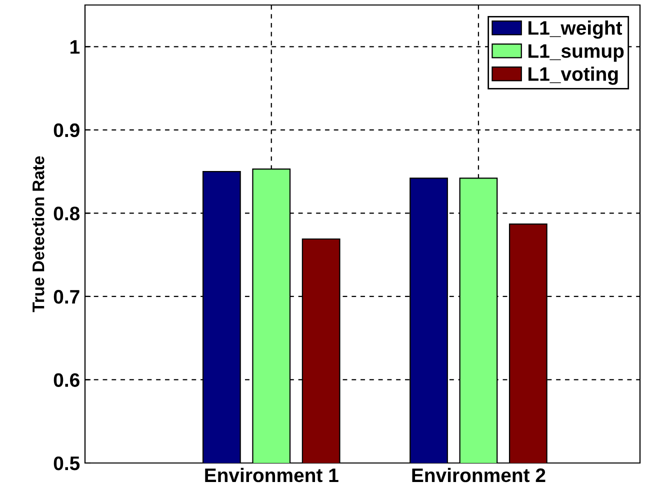 This screenshot has height=503, width=653. Describe the element at coordinates (575, 29) in the screenshot. I see `legend-label: L1_weight` at that location.